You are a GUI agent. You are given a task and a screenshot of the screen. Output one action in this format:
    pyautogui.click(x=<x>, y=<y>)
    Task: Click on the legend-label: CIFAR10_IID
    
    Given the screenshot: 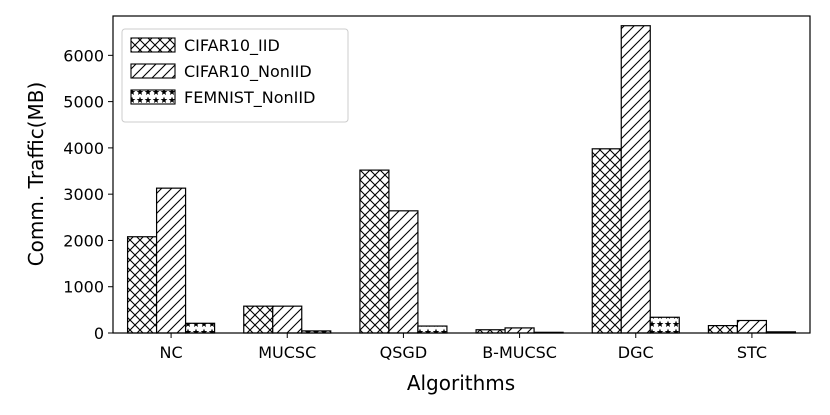 What is the action you would take?
    pyautogui.click(x=232, y=46)
    